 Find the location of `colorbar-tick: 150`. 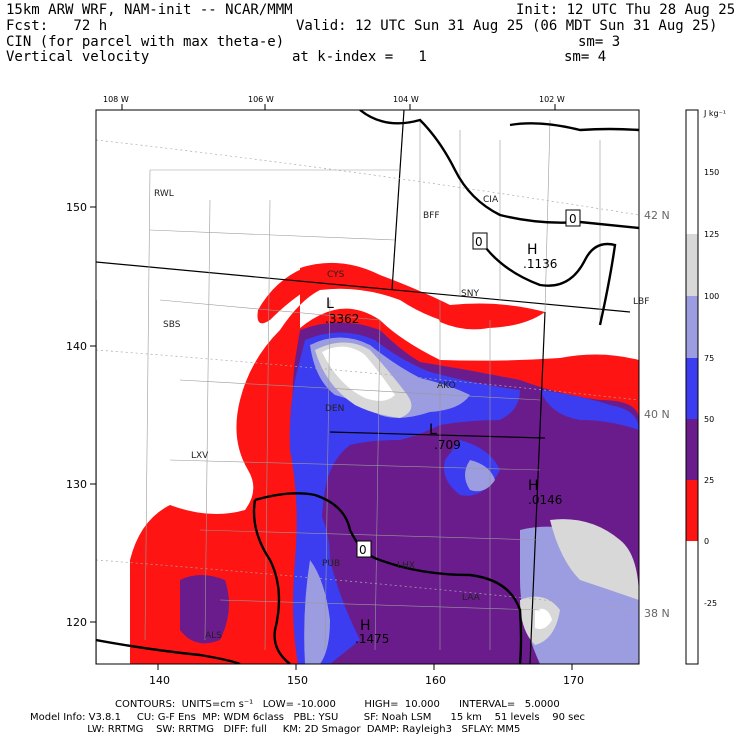

colorbar-tick: 150 is located at coordinates (711, 172).